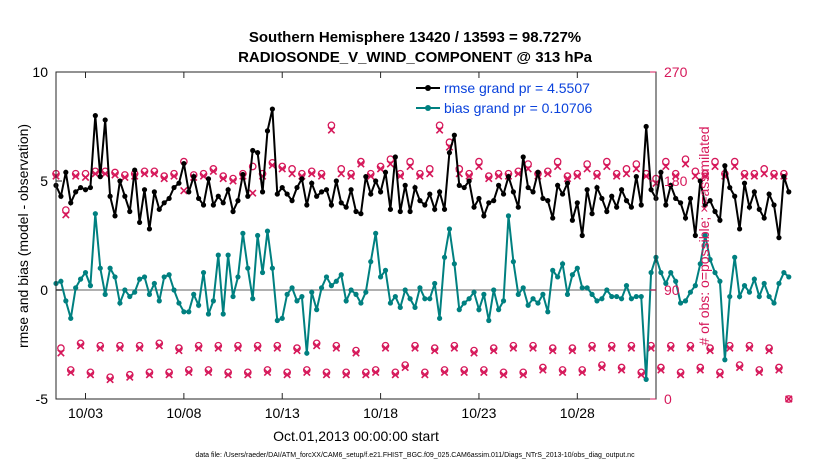  Describe the element at coordinates (676, 72) in the screenshot. I see `y-right-tick-label: 270` at that location.